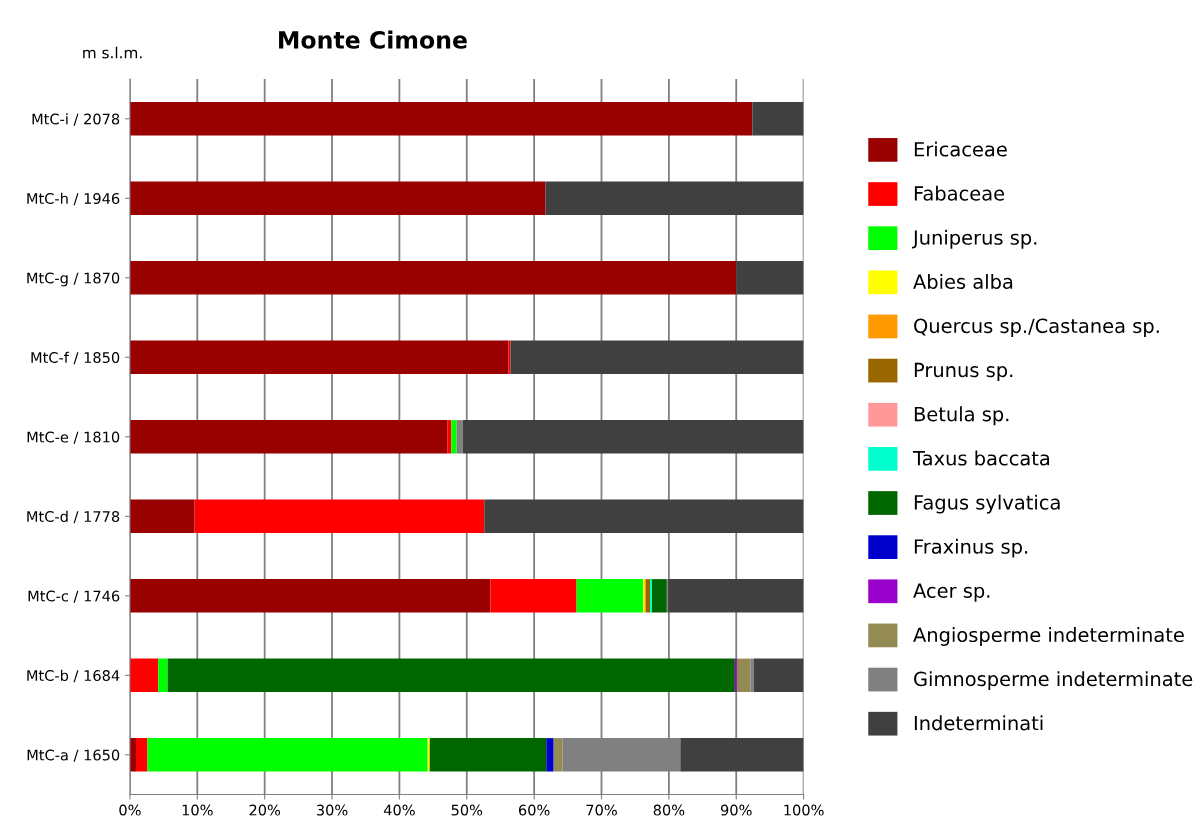 This screenshot has width=1203, height=832. Describe the element at coordinates (73, 676) in the screenshot. I see `y-tick-label: MtC-b / 1684` at that location.